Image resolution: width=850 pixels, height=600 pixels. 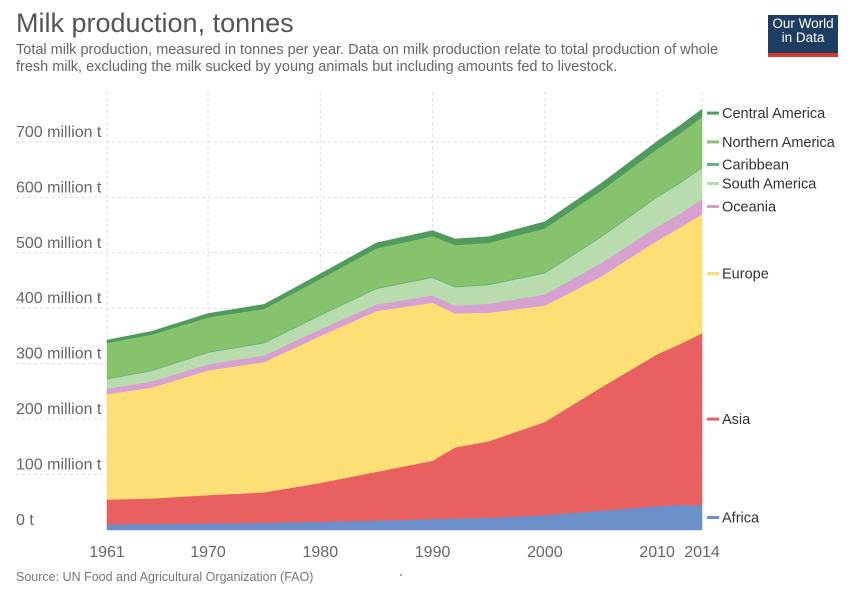 I want to click on legend-label-oceania: Oceania, so click(x=749, y=207).